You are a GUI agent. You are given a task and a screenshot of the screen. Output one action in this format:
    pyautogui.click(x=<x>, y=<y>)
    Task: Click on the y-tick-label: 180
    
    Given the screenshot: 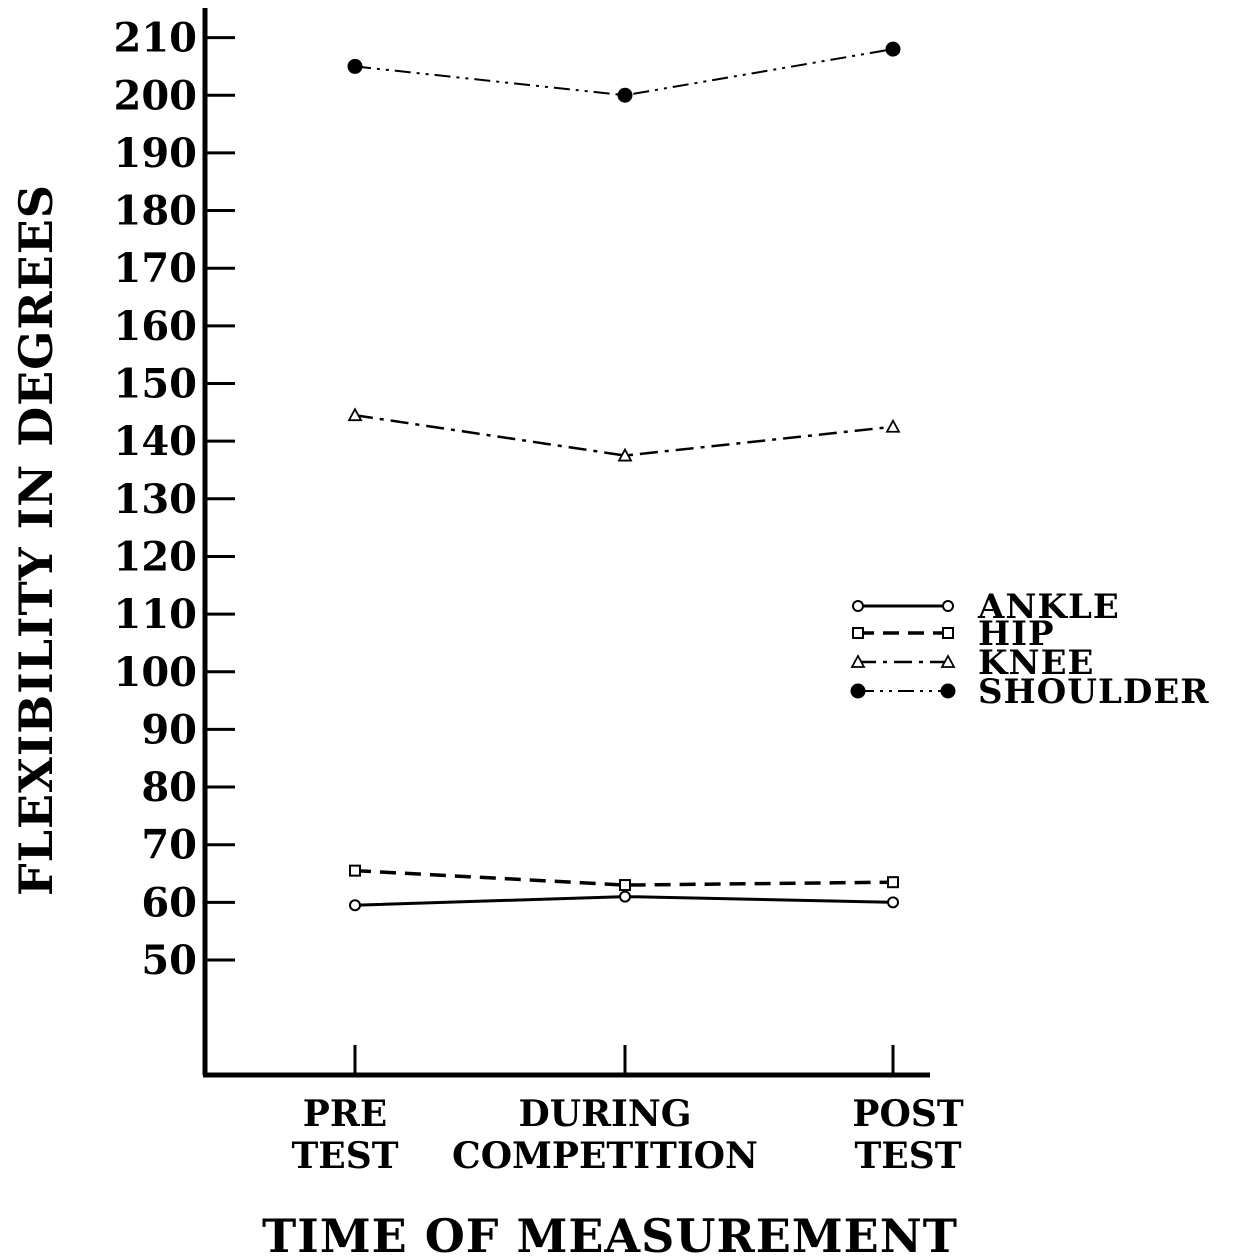 What is the action you would take?
    pyautogui.click(x=156, y=211)
    